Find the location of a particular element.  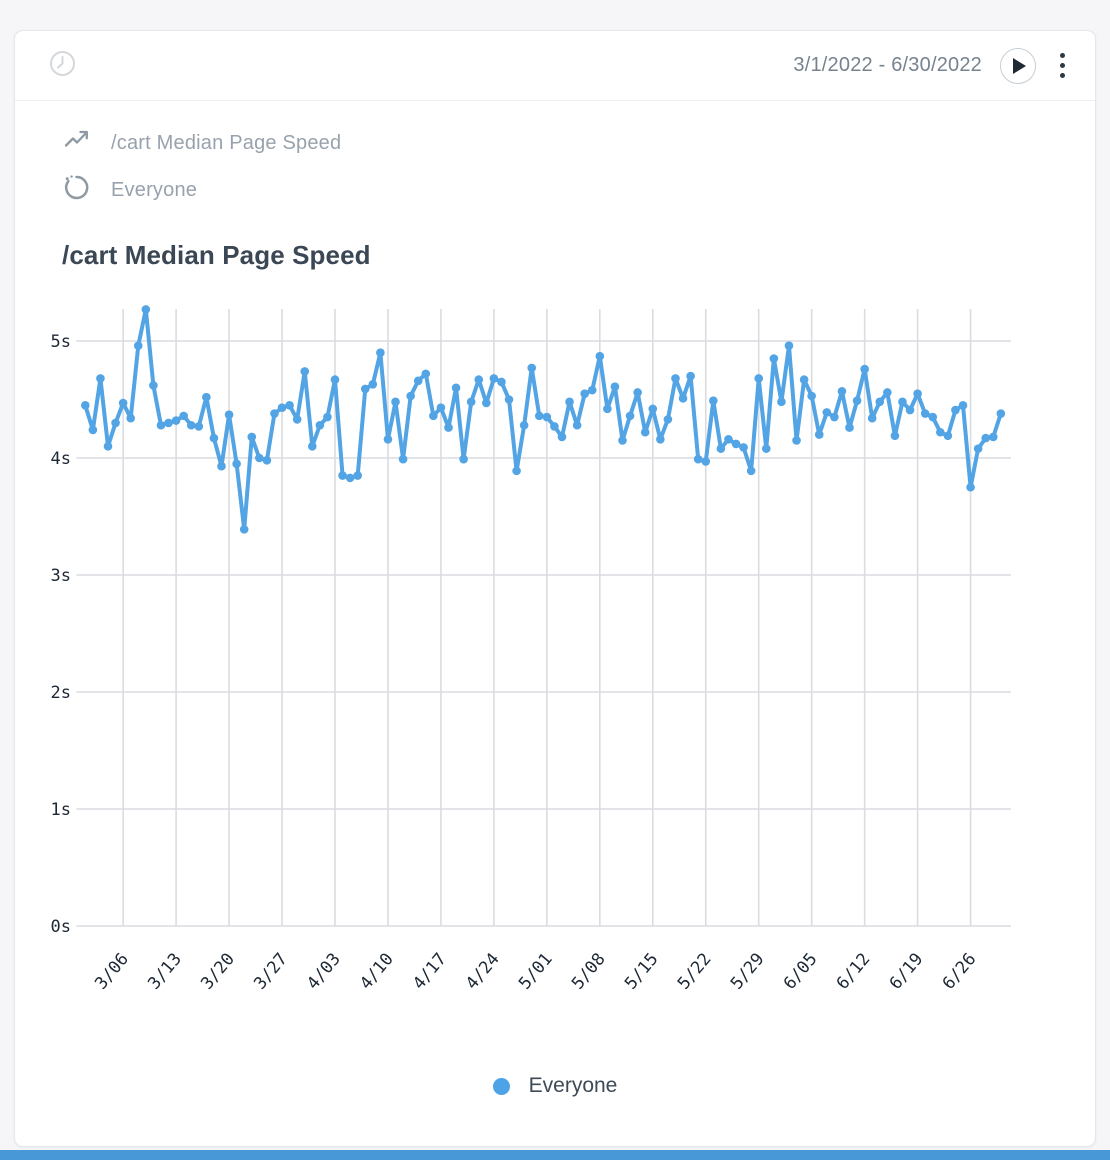

legend-item-everyone: Everyone is located at coordinates (555, 1086).